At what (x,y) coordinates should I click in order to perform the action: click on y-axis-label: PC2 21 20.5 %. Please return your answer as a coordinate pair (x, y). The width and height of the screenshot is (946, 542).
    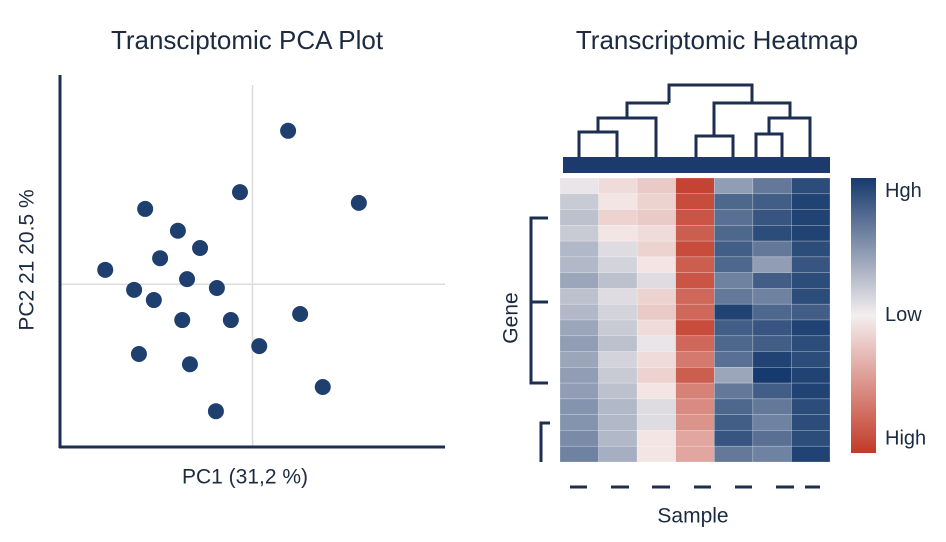
    Looking at the image, I should click on (27, 259).